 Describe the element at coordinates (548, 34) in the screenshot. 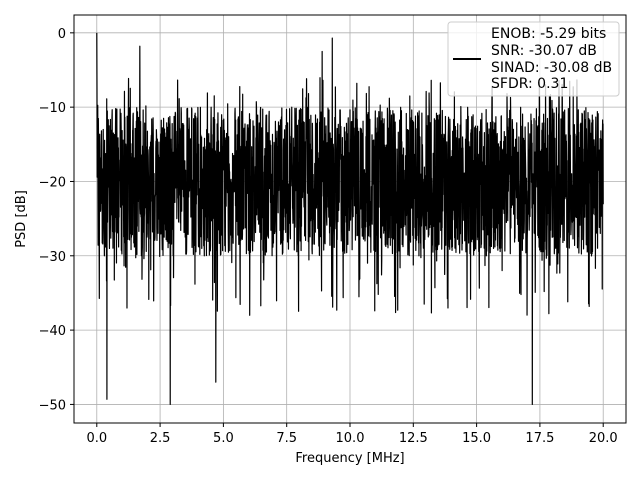

I see `legend-enob: ENOB: -5.29 bits` at that location.